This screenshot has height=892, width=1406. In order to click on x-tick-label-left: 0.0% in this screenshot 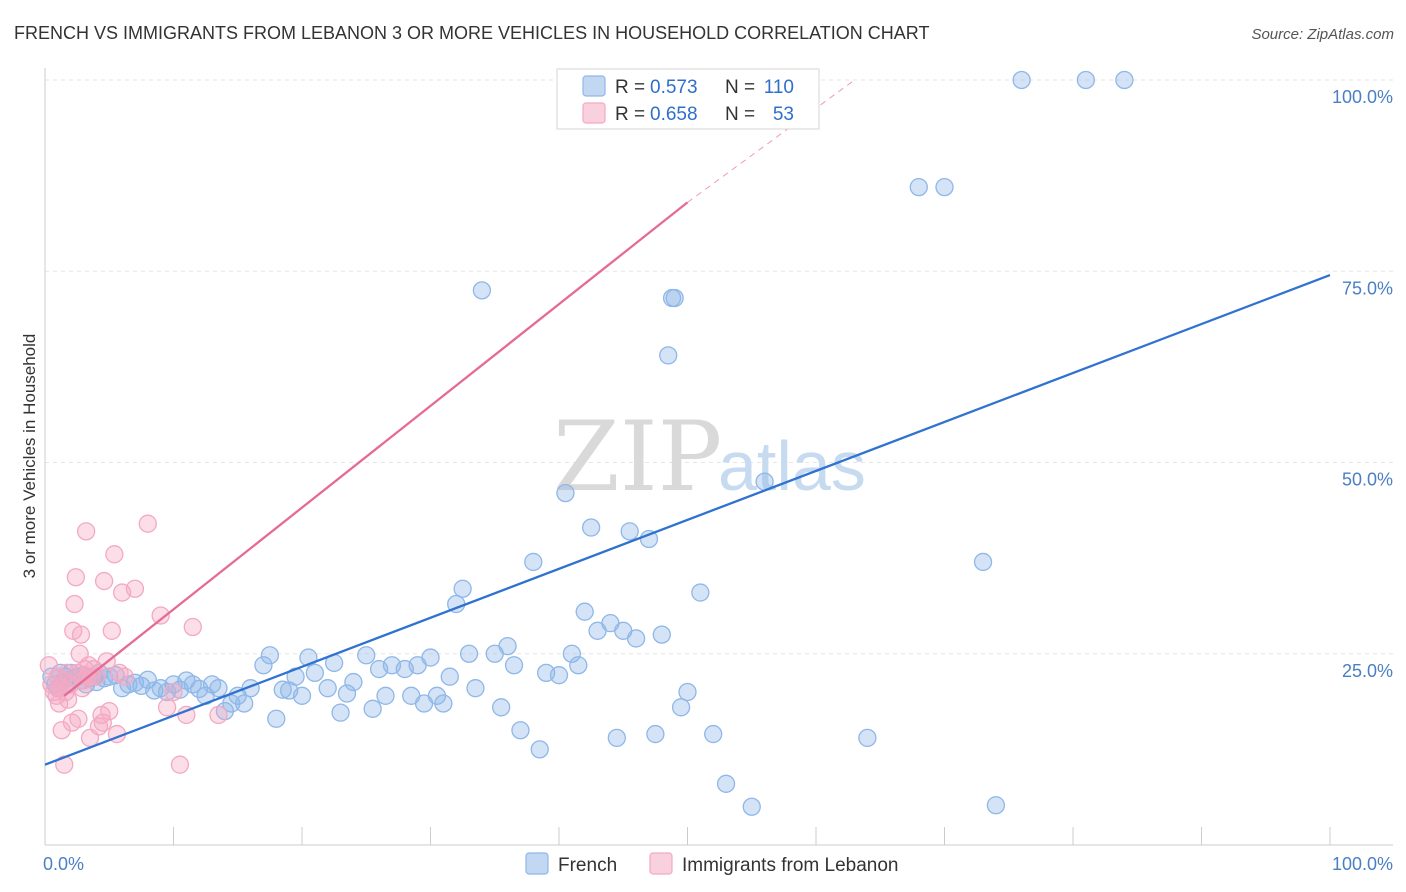, I will do `click(63, 864)`.